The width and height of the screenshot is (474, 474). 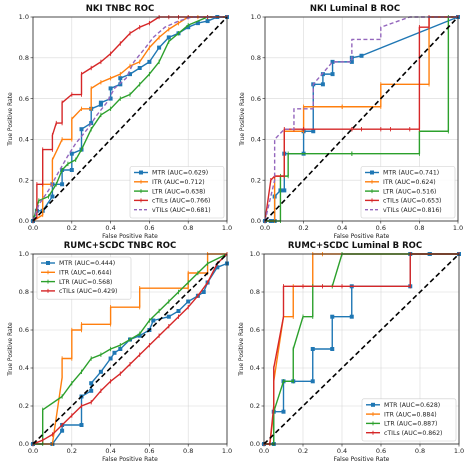 I want to click on x-tick-label: 0.8, so click(x=188, y=228).